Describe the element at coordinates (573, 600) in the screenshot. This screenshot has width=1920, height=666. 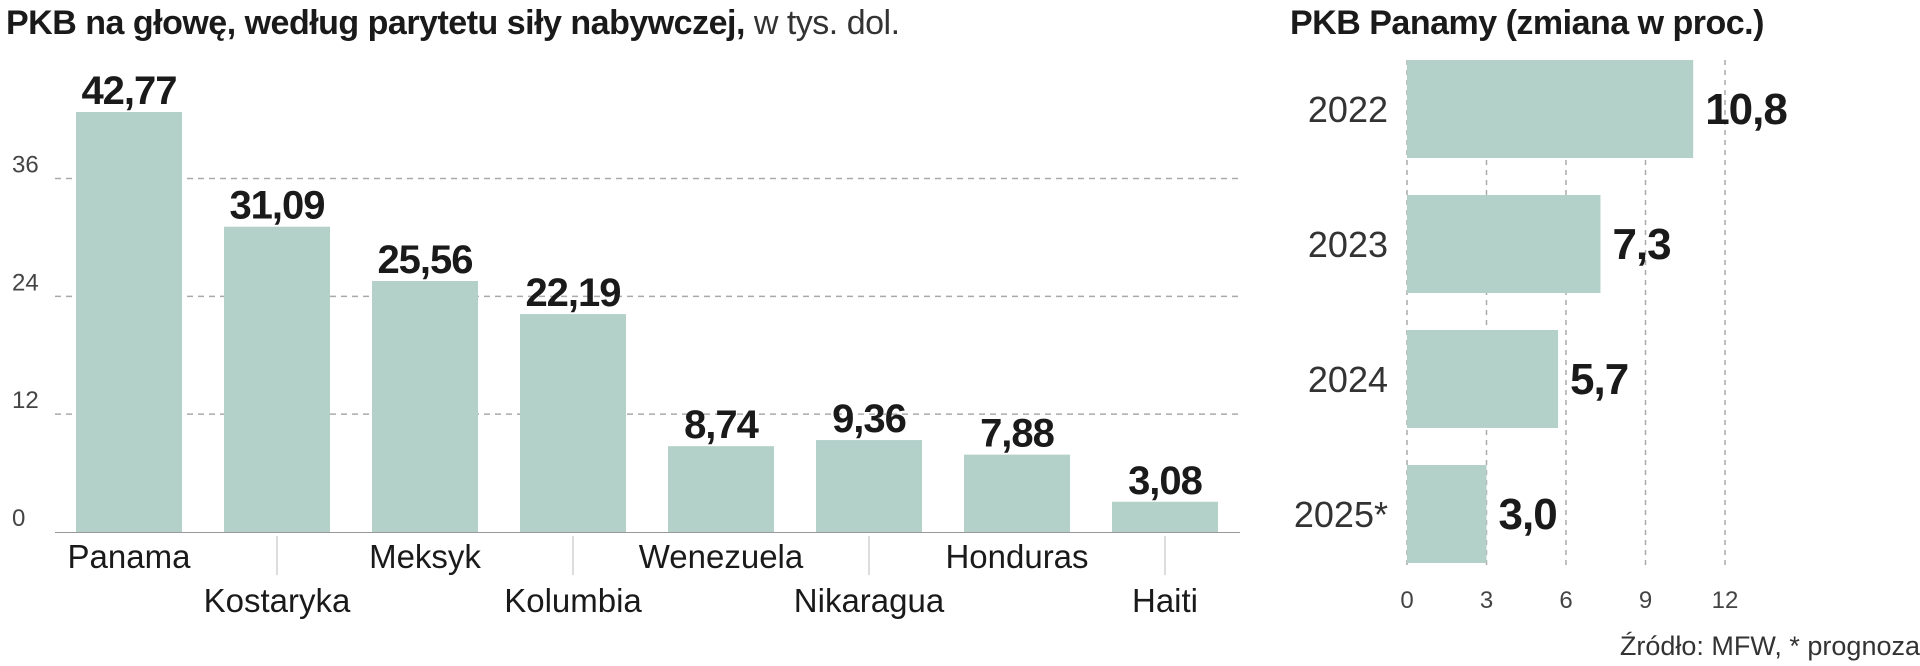
I see `category-label: Kolumbia` at that location.